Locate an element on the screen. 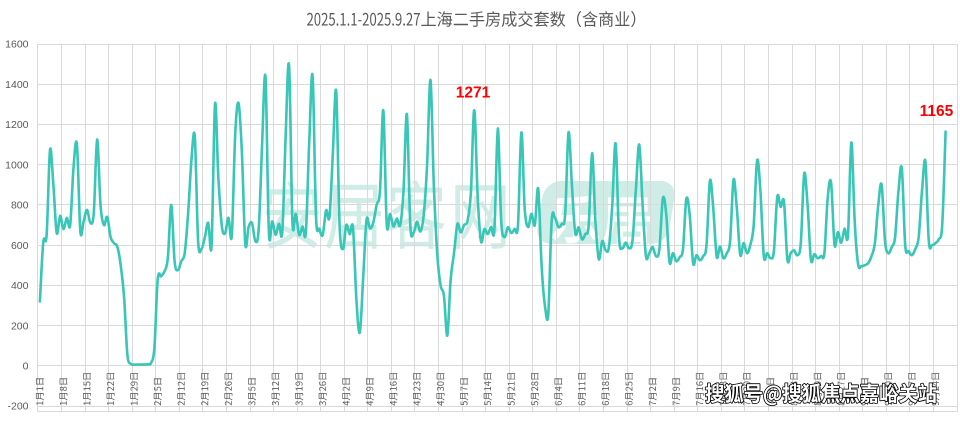 The width and height of the screenshot is (960, 424). svg-text: 1271 is located at coordinates (473, 93).